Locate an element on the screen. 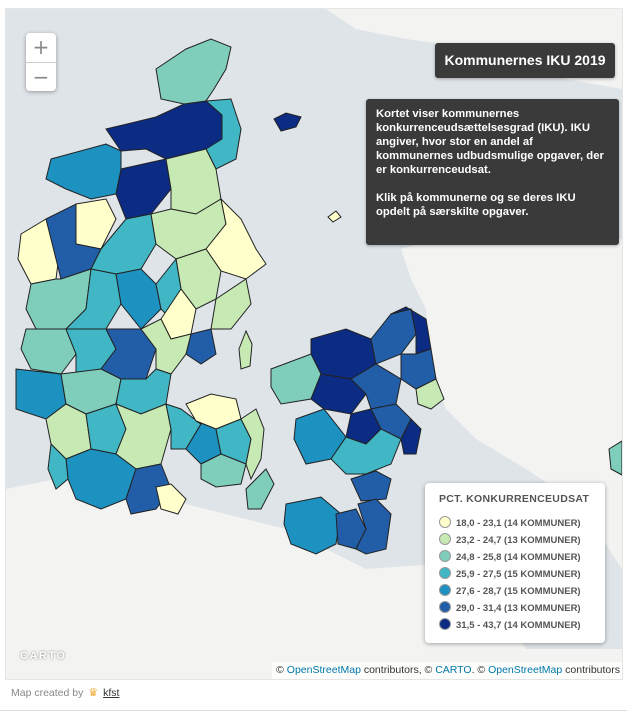  legend-item: 18,0 - 23,1 (14 KOMMUNER) is located at coordinates (522, 523).